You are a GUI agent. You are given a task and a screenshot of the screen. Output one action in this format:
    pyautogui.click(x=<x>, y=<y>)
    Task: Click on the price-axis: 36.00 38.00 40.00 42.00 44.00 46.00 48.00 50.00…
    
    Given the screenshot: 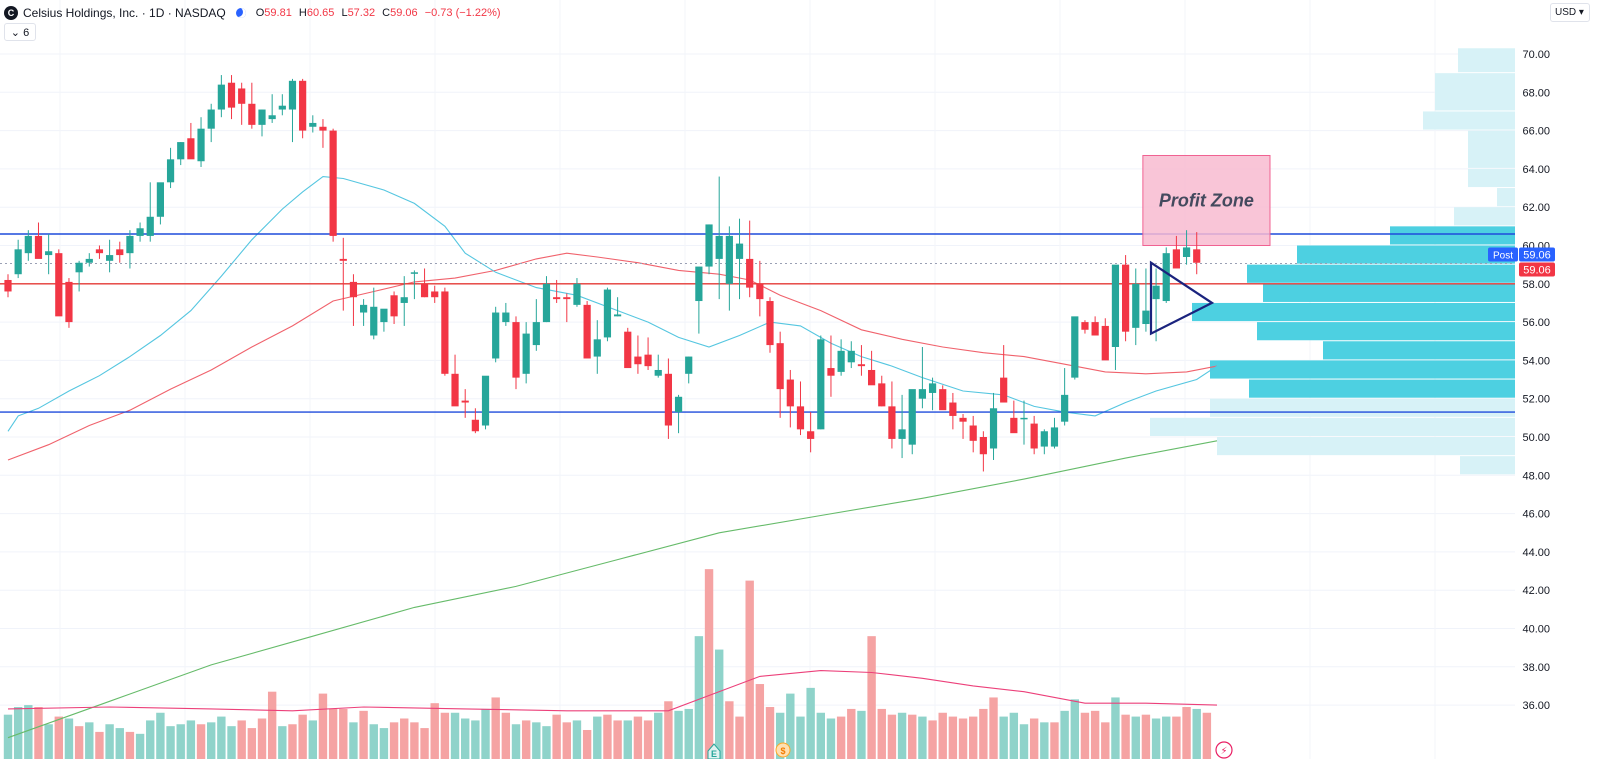 What is the action you would take?
    pyautogui.click(x=1521, y=380)
    